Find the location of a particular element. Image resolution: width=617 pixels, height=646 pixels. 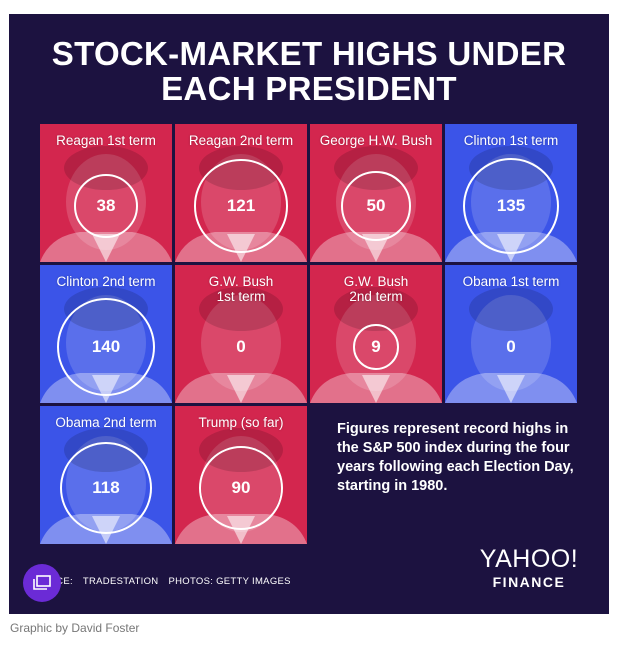

title-line-1: STOCK-MARKET HIGHS UNDER is located at coordinates (309, 53).